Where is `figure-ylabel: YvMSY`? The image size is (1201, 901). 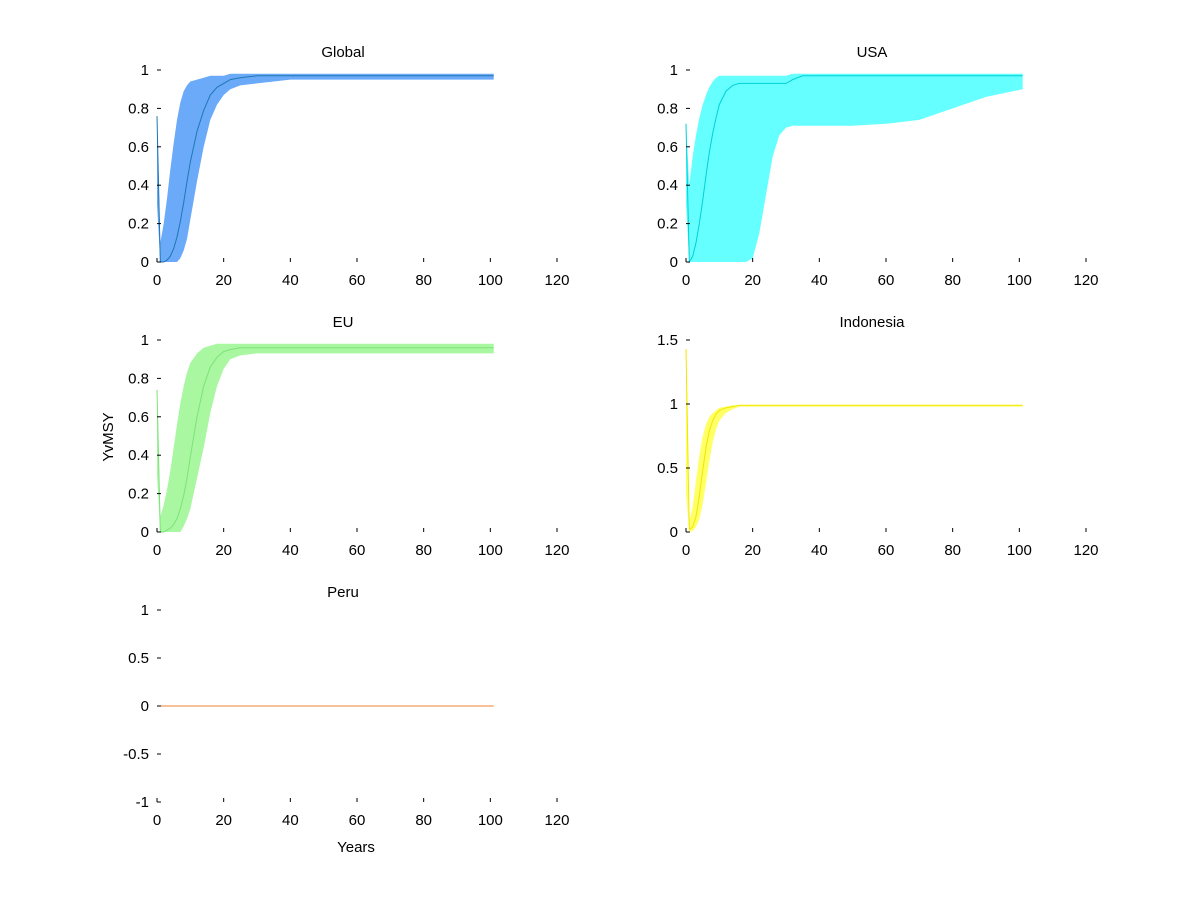 figure-ylabel: YvMSY is located at coordinates (108, 436).